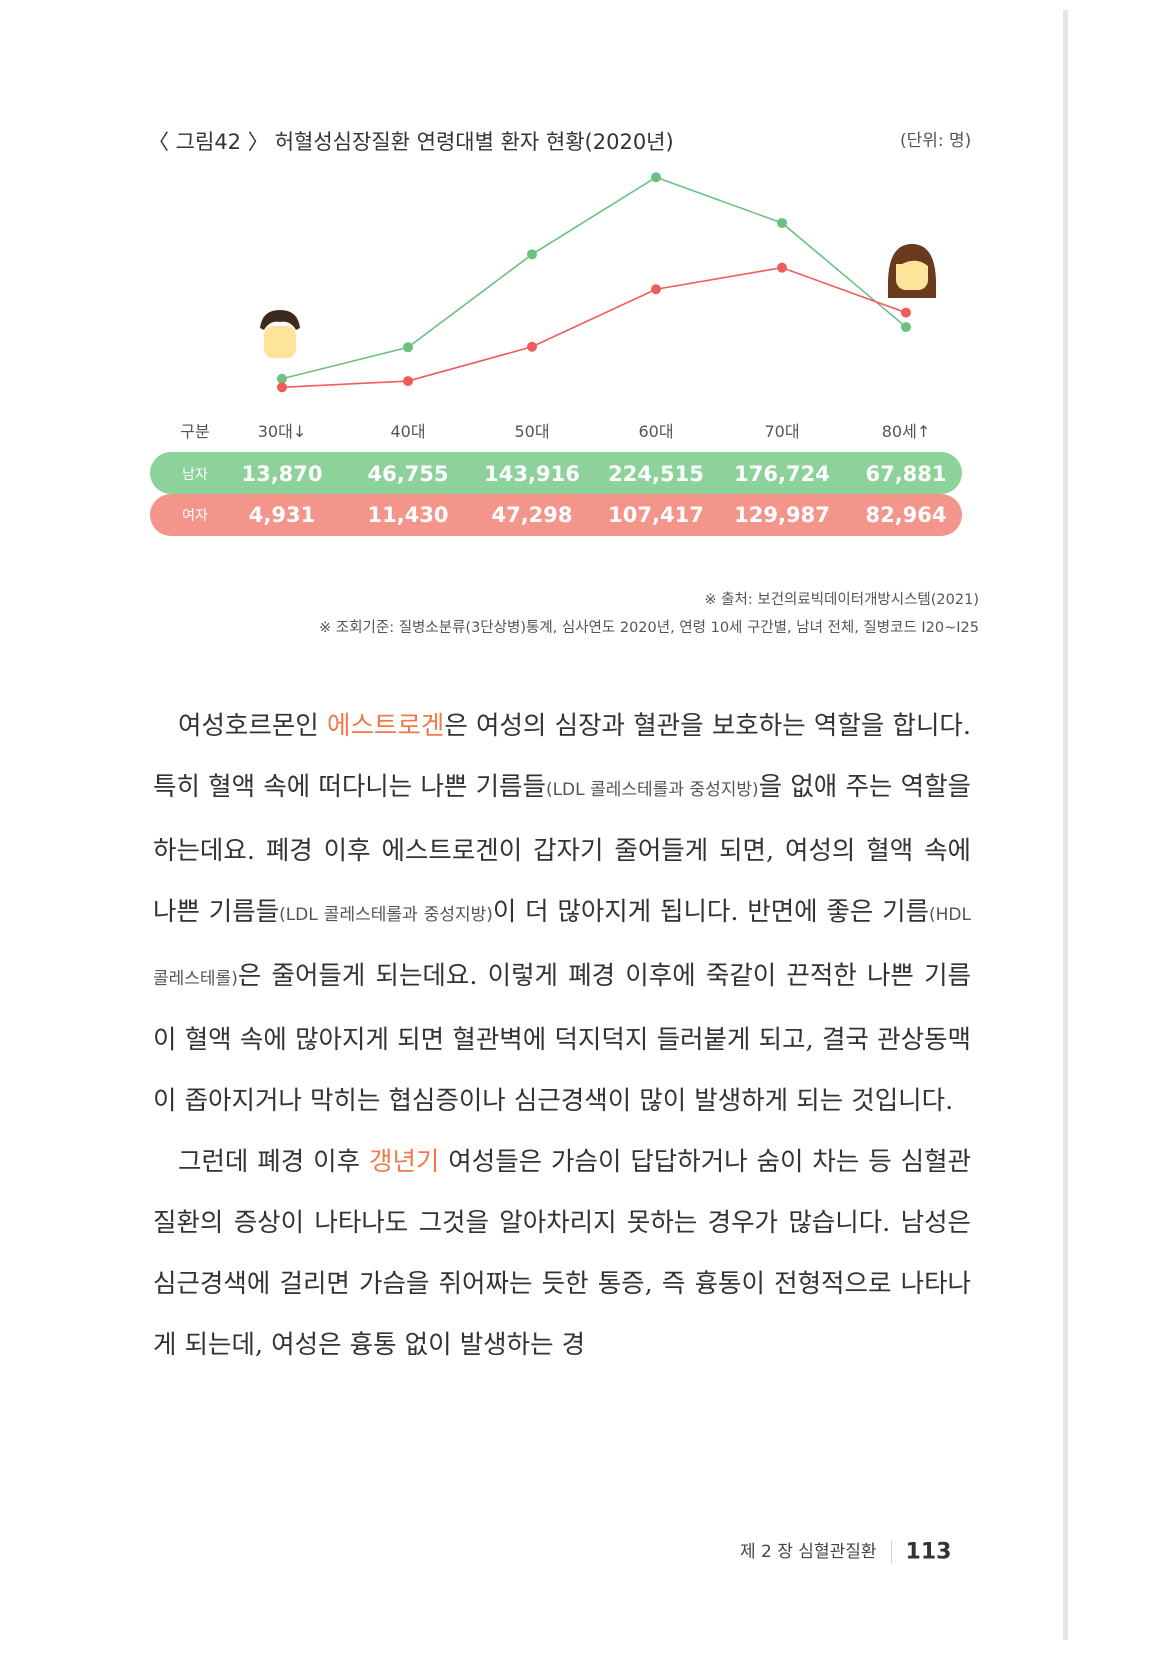  What do you see at coordinates (281, 474) in the screenshot?
I see `male-value-label: 13,870` at bounding box center [281, 474].